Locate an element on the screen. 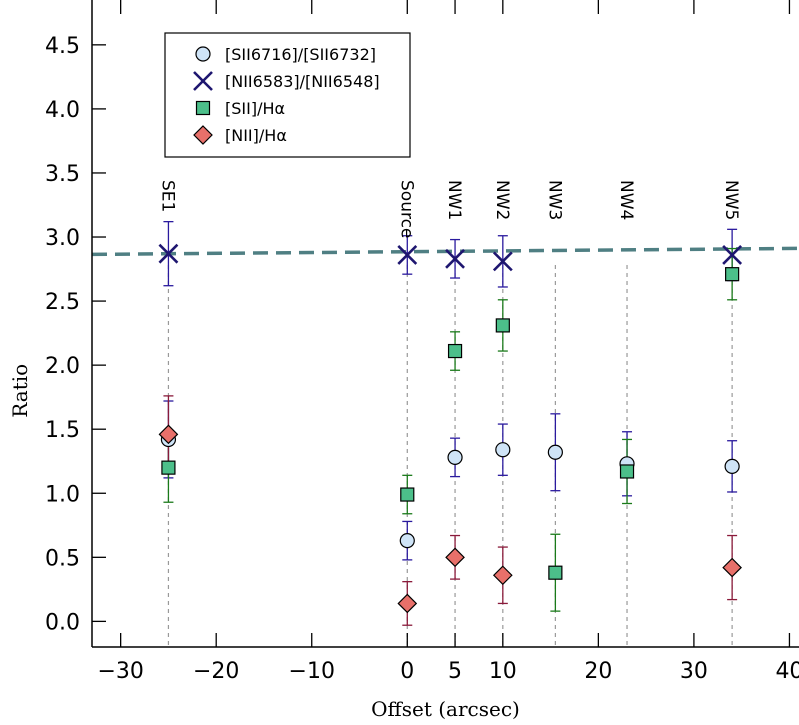 This screenshot has width=799, height=725. y-axis-title: Ratio is located at coordinates (20, 391).